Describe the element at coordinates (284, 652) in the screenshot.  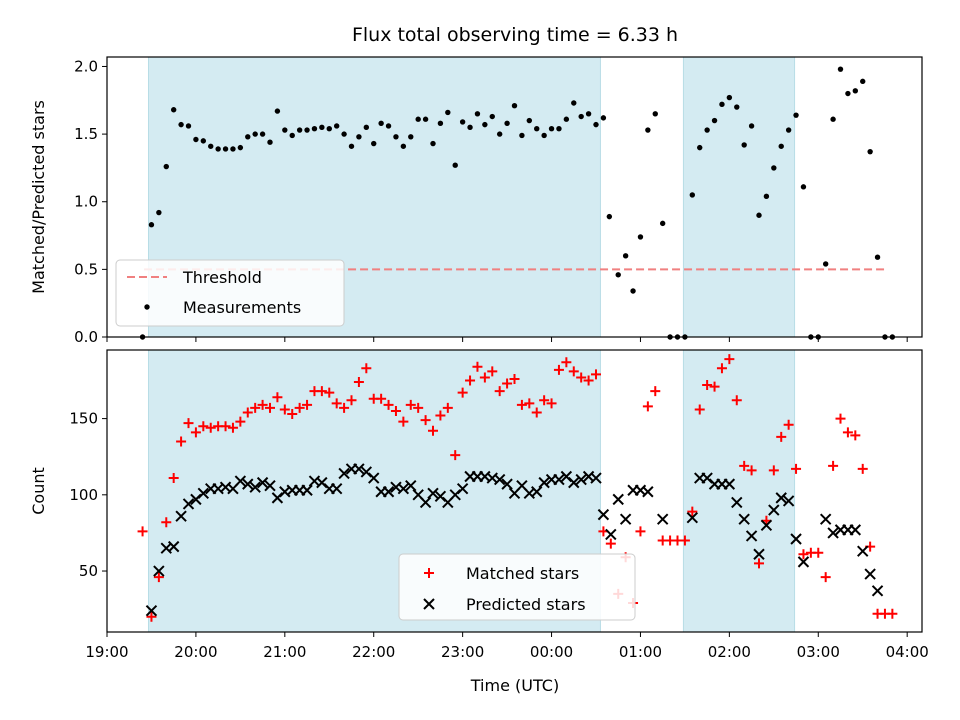
I see `x-tick-label: 21:00` at that location.